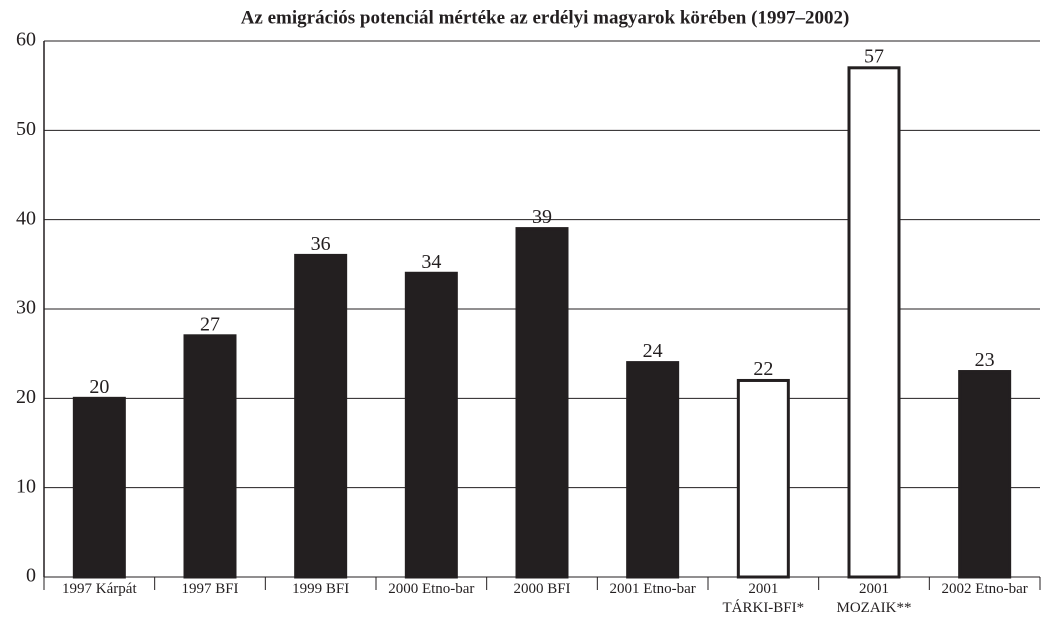 The width and height of the screenshot is (1045, 622). What do you see at coordinates (652, 589) in the screenshot?
I see `x-tick-label: 2001 Etno-bar` at bounding box center [652, 589].